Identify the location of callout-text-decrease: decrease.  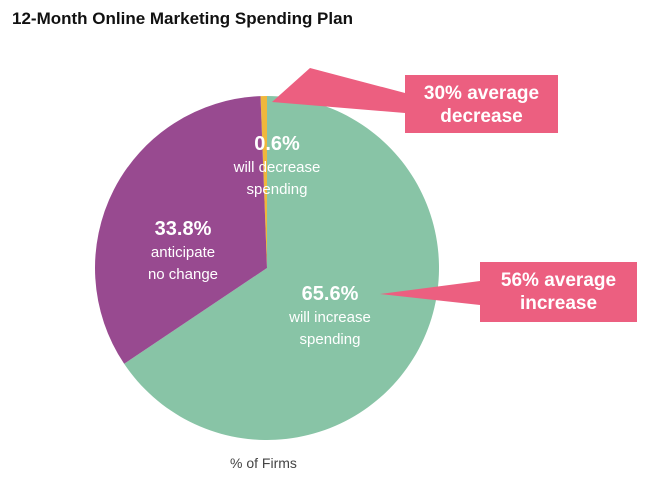
(481, 116).